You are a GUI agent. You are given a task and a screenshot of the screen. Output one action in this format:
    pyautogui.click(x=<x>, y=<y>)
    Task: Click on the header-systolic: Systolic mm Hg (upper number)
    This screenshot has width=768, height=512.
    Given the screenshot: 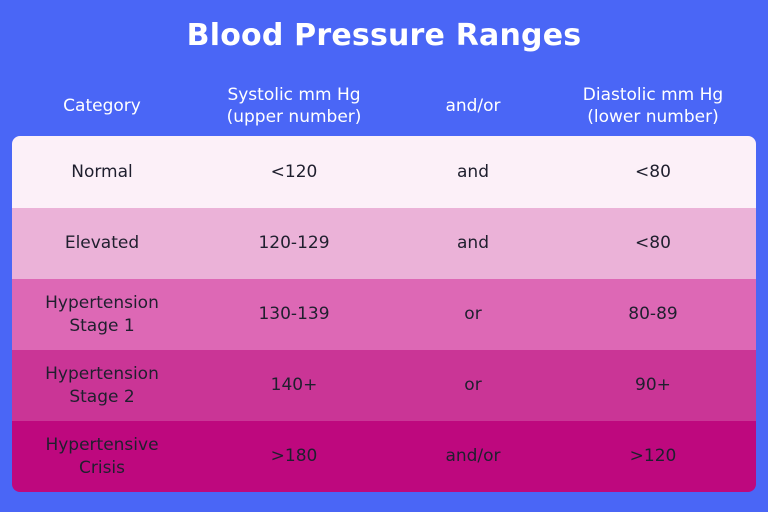 What is the action you would take?
    pyautogui.click(x=294, y=106)
    